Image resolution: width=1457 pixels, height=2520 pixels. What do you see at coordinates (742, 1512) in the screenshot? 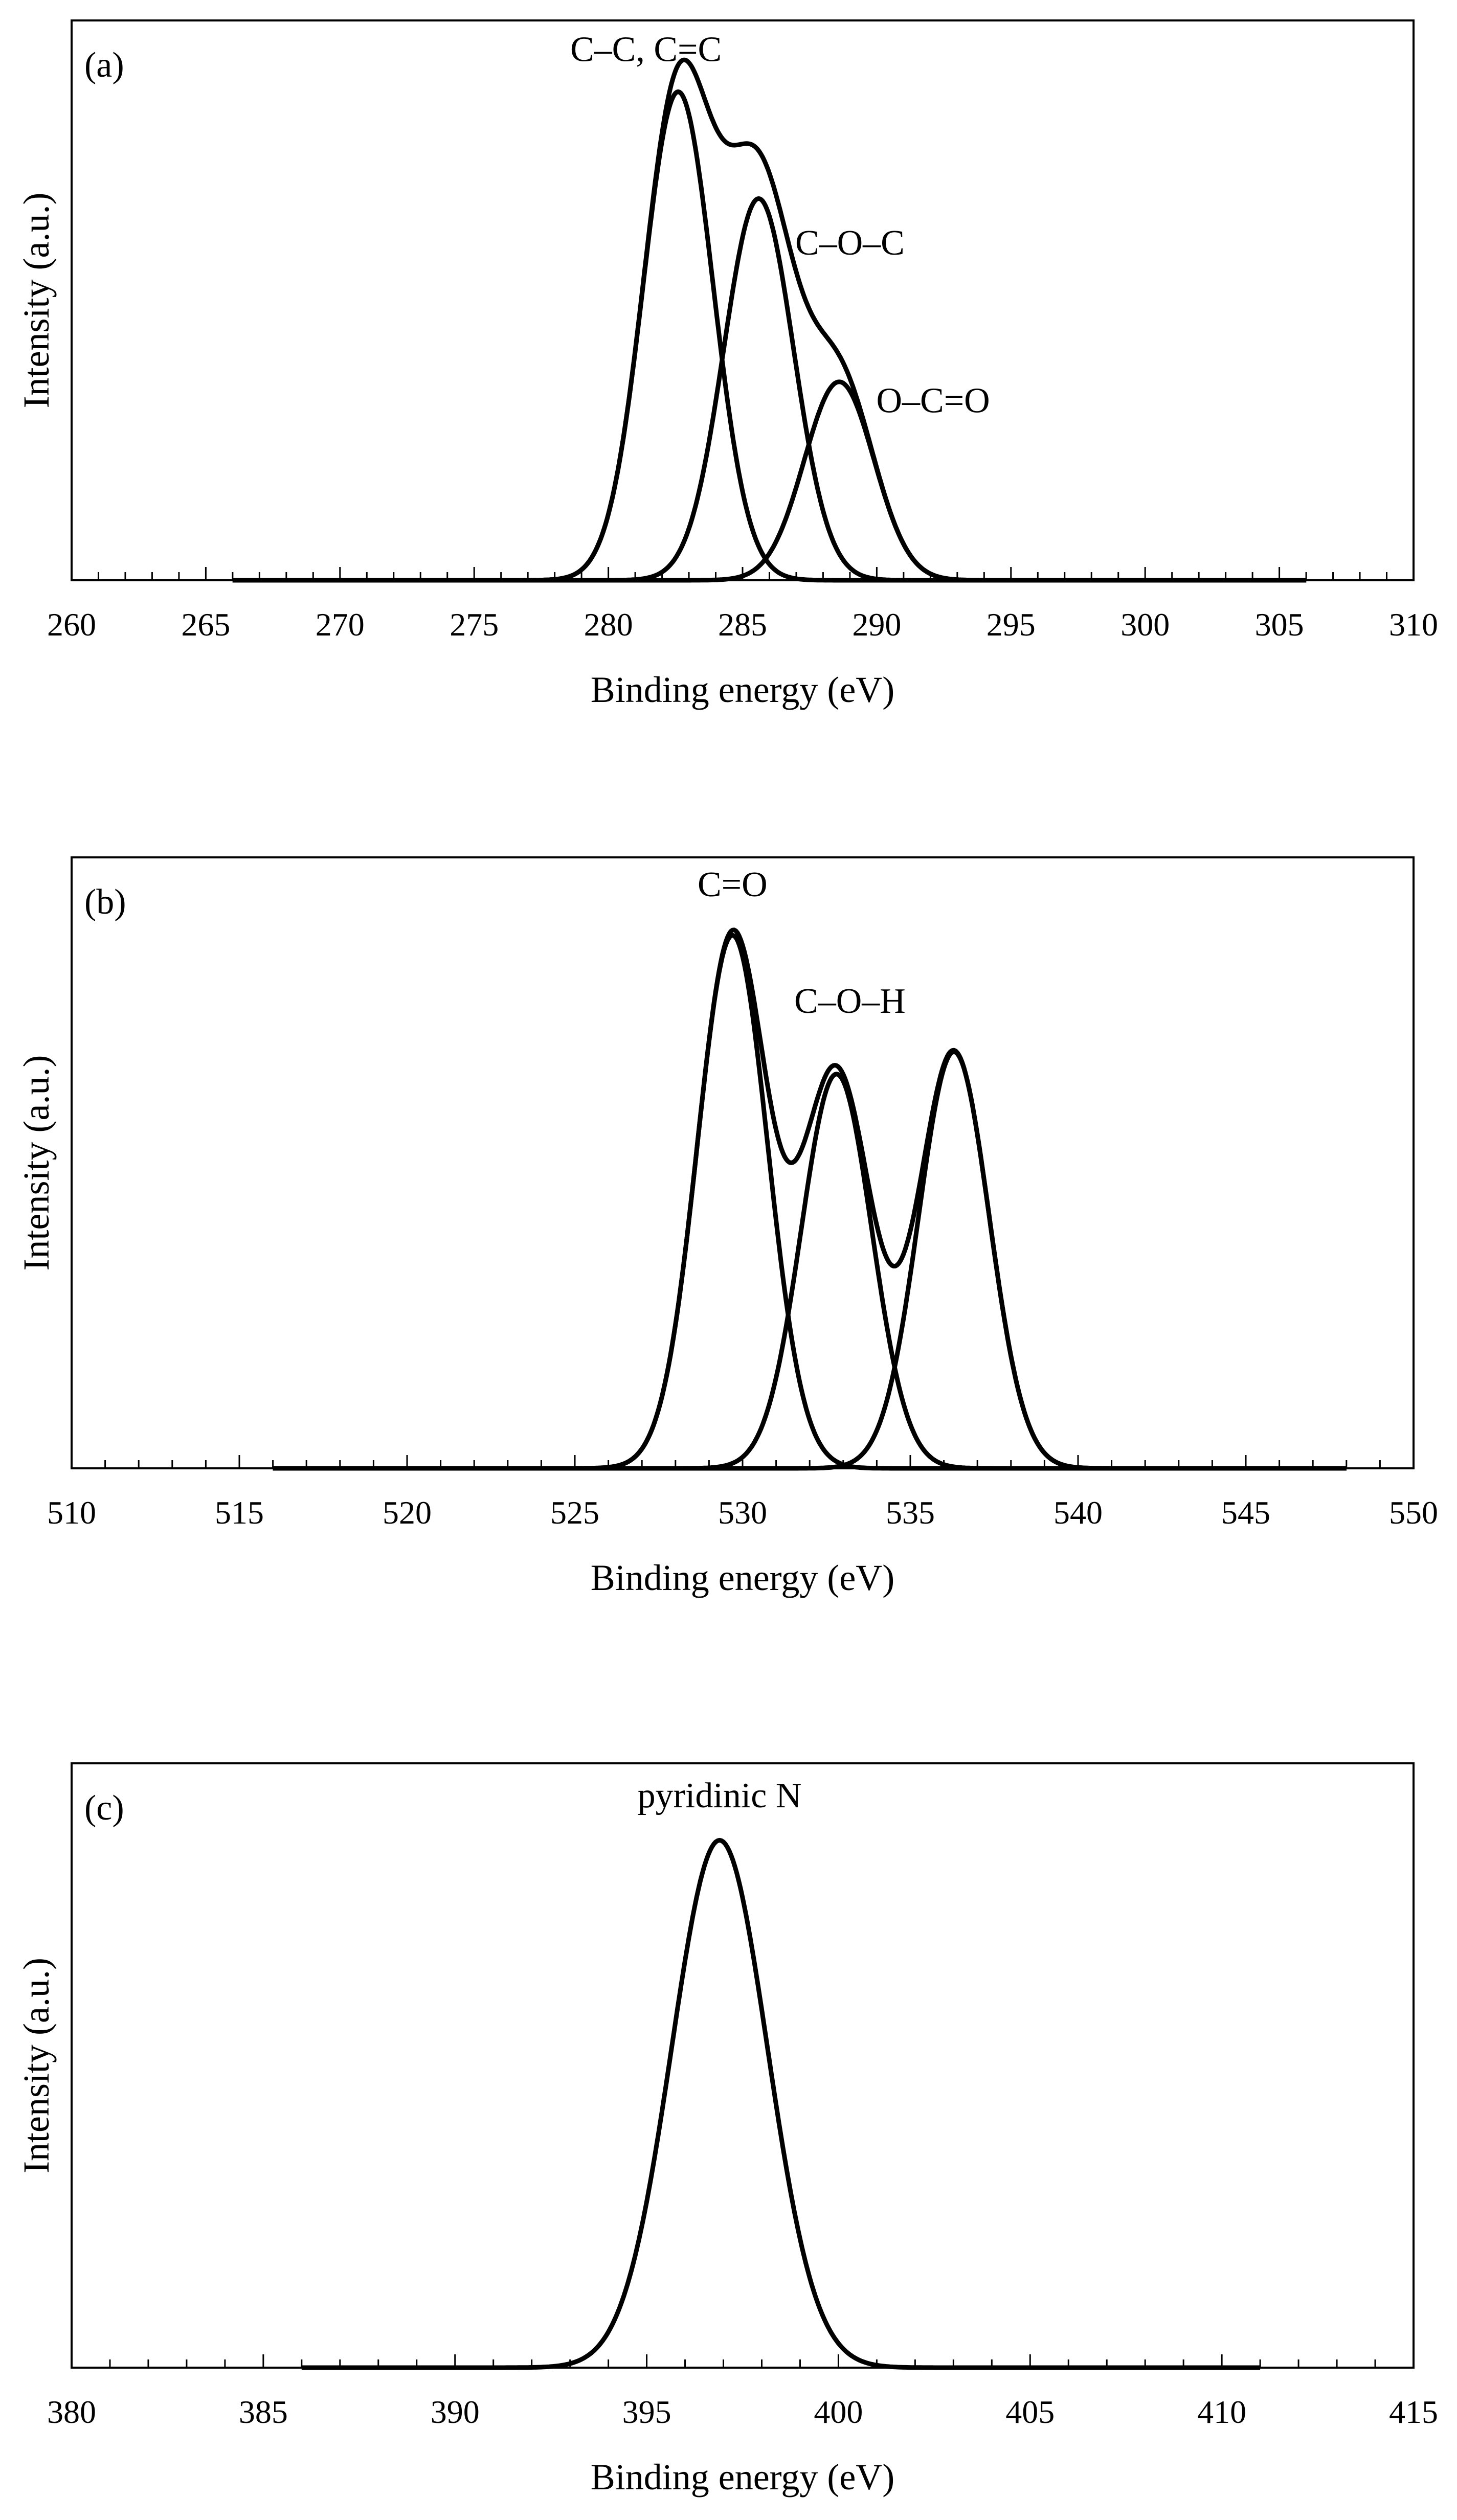
I see `x-tick-label: 530` at bounding box center [742, 1512].